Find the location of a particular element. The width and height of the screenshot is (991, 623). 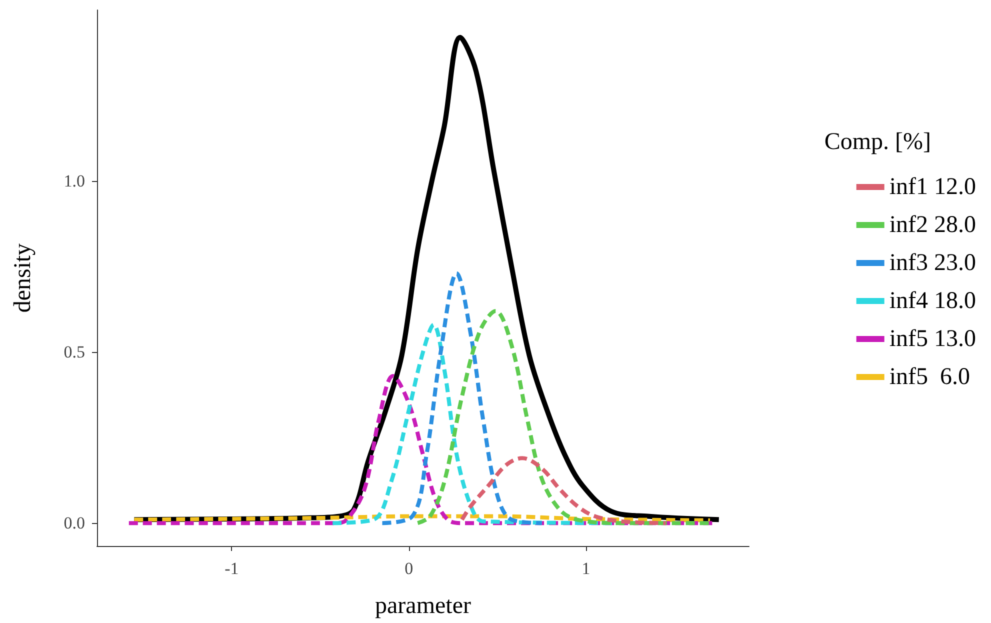

x-tick-label: 0 is located at coordinates (409, 568).